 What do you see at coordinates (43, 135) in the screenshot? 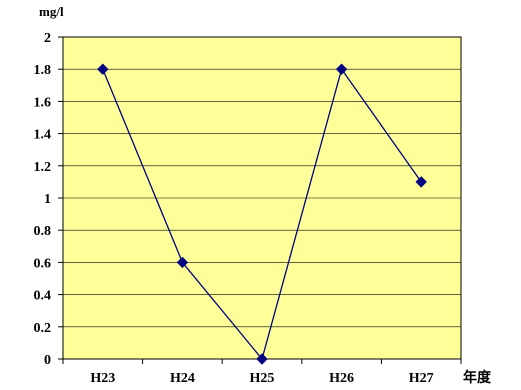
I see `y-tick-label: 1.4` at bounding box center [43, 135].